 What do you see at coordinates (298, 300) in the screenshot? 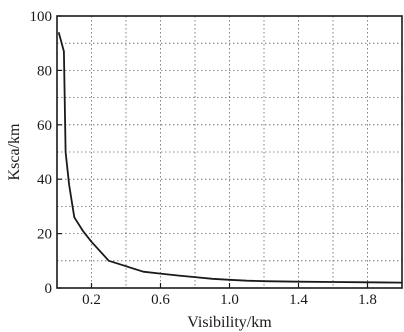
I see `x-tick-label: 1.4` at bounding box center [298, 300].